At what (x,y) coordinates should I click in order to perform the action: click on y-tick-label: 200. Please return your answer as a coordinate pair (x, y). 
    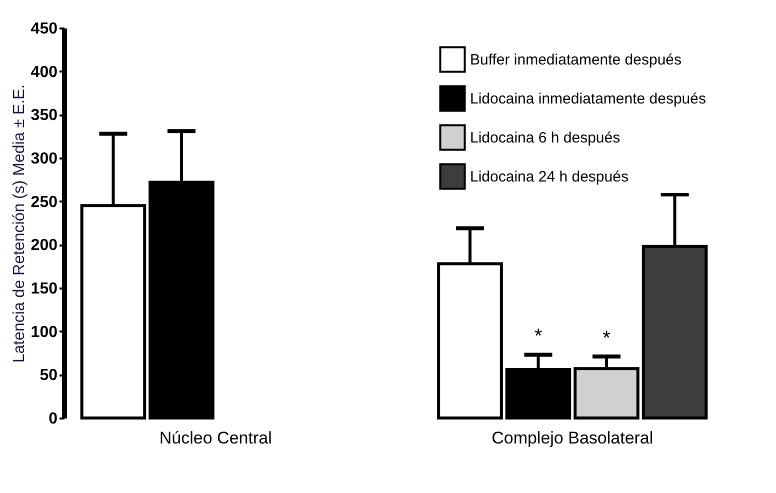
    Looking at the image, I should click on (44, 245).